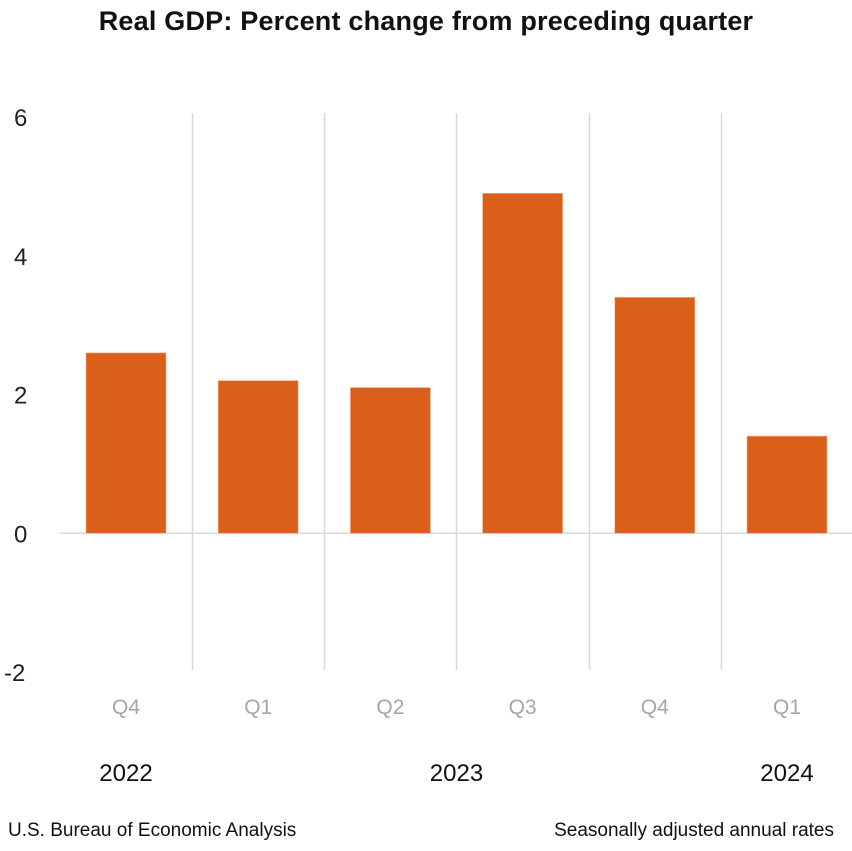 This screenshot has width=852, height=851. What do you see at coordinates (523, 707) in the screenshot?
I see `x-tick-label: Q3` at bounding box center [523, 707].